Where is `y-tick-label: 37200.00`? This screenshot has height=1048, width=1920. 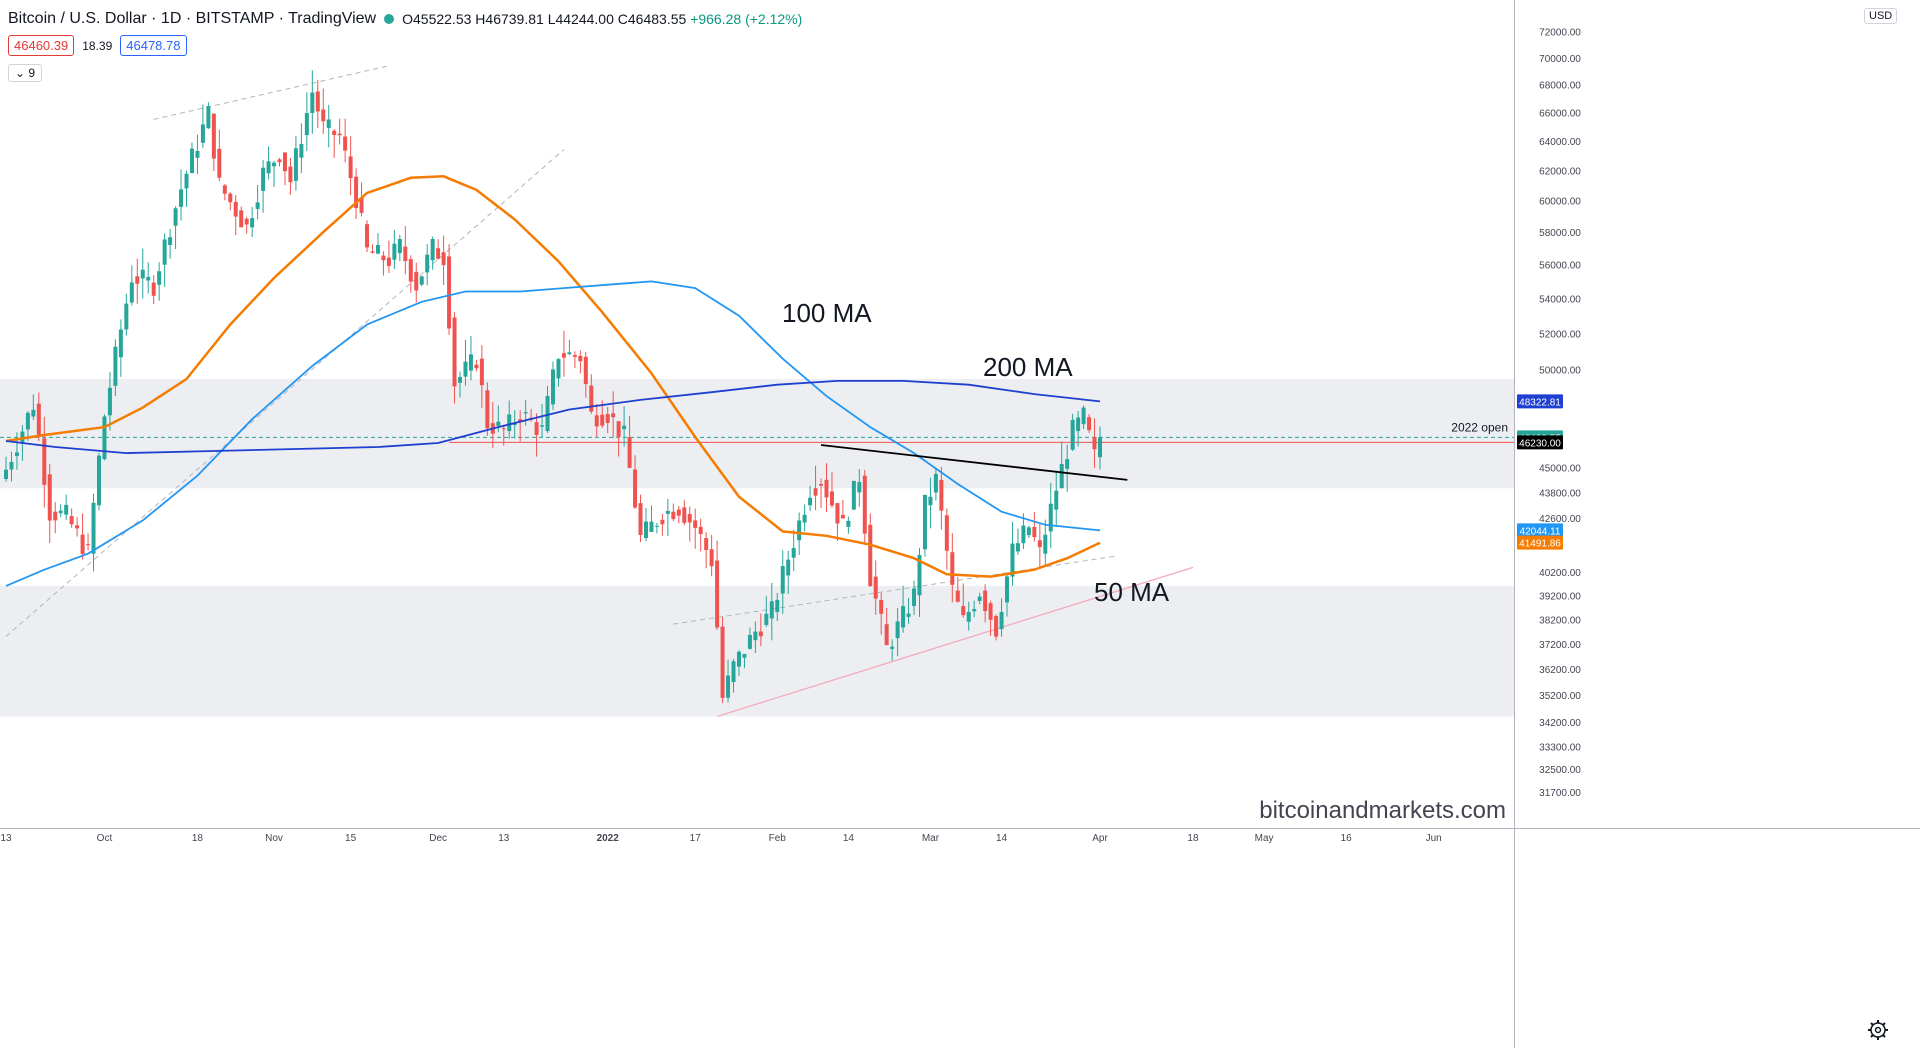 y-tick-label: 37200.00 is located at coordinates (1560, 645).